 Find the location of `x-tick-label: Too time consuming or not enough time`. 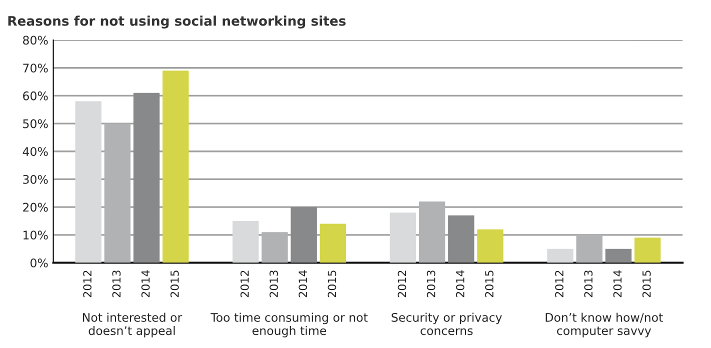

x-tick-label: Too time consuming or not enough time is located at coordinates (289, 325).